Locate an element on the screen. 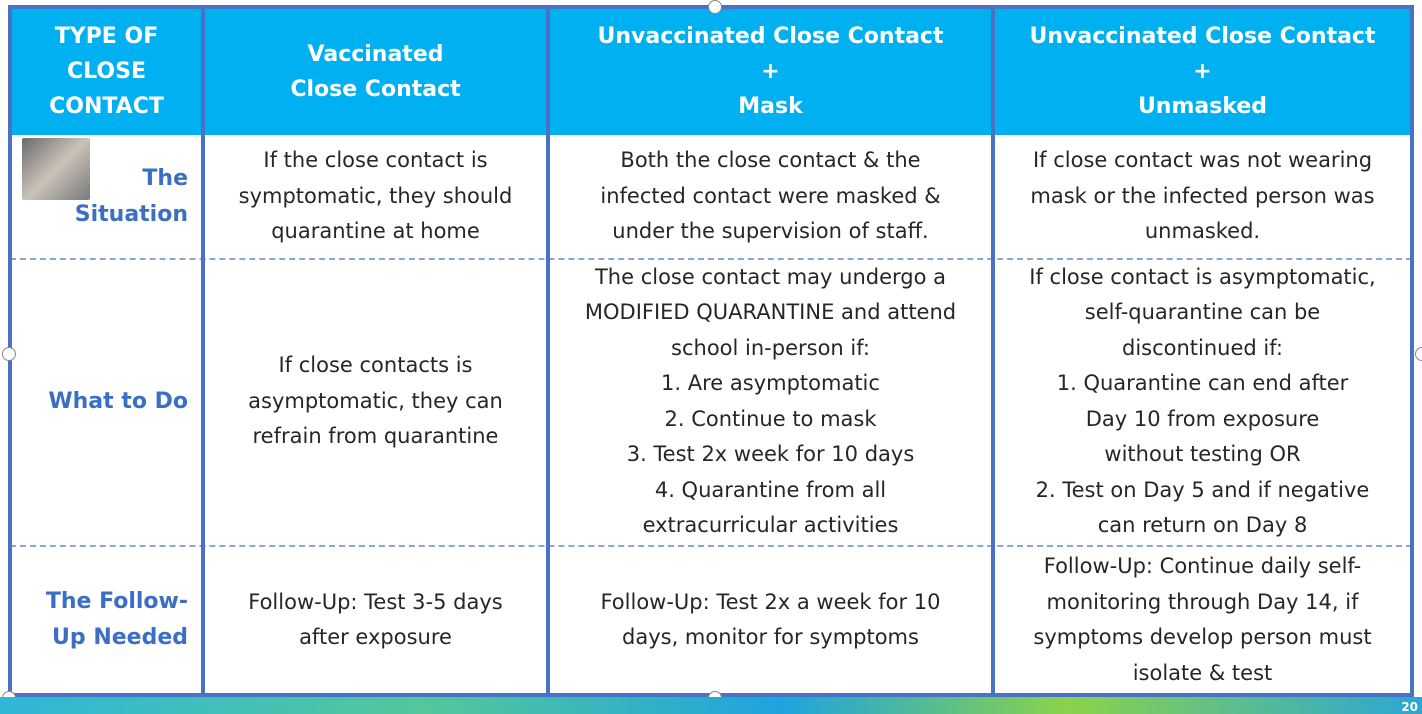 The height and width of the screenshot is (714, 1422). row-label: The Follow- Up Needed is located at coordinates (106, 620).